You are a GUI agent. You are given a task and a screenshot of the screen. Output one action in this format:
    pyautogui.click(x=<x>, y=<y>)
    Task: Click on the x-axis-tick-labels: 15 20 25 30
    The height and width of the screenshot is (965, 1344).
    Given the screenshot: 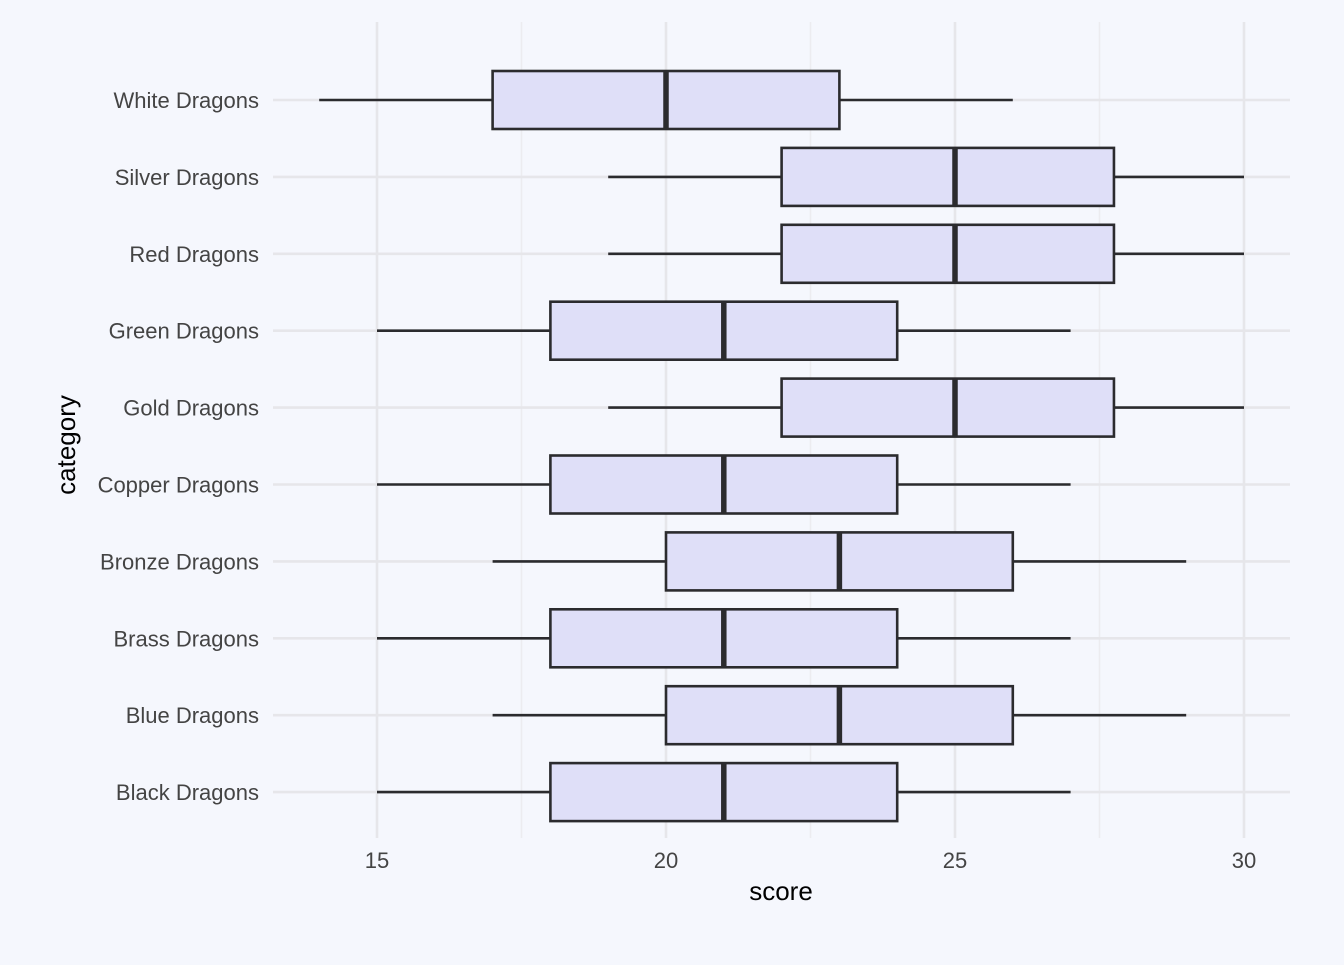 What is the action you would take?
    pyautogui.click(x=810, y=860)
    